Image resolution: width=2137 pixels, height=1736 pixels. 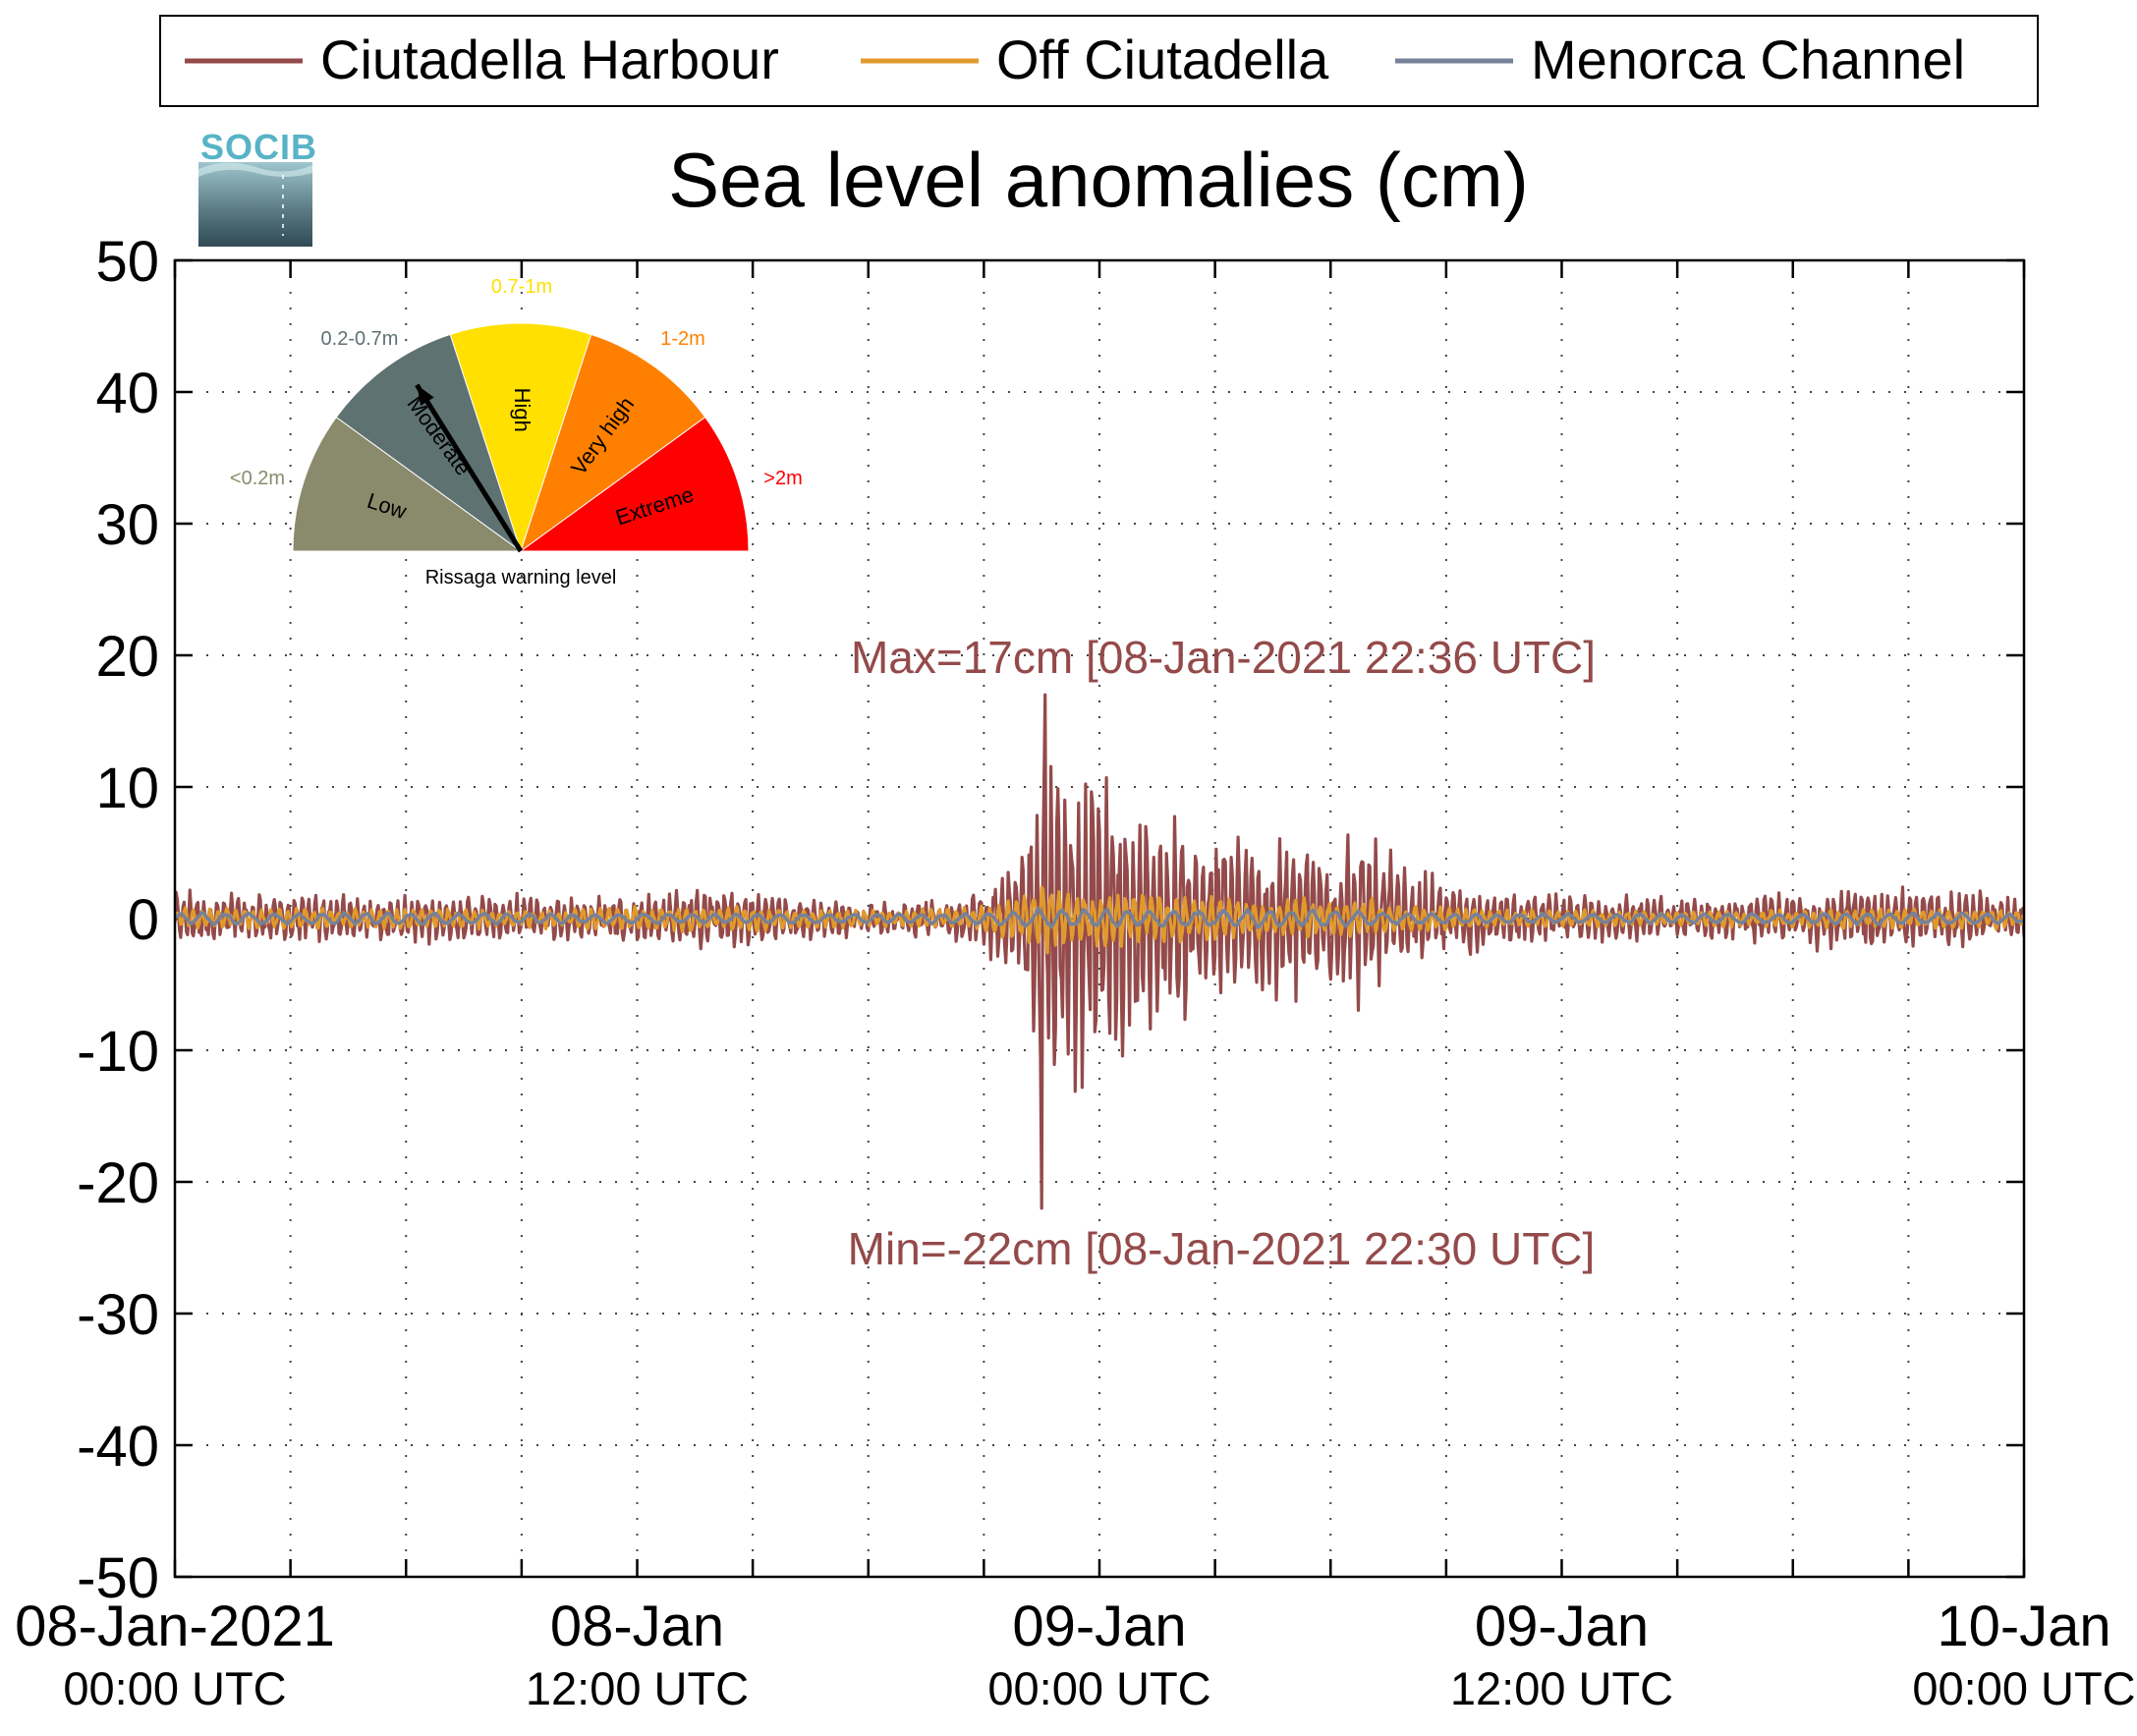 What do you see at coordinates (521, 287) in the screenshot?
I see `gauge-range-label: 0.7-1m` at bounding box center [521, 287].